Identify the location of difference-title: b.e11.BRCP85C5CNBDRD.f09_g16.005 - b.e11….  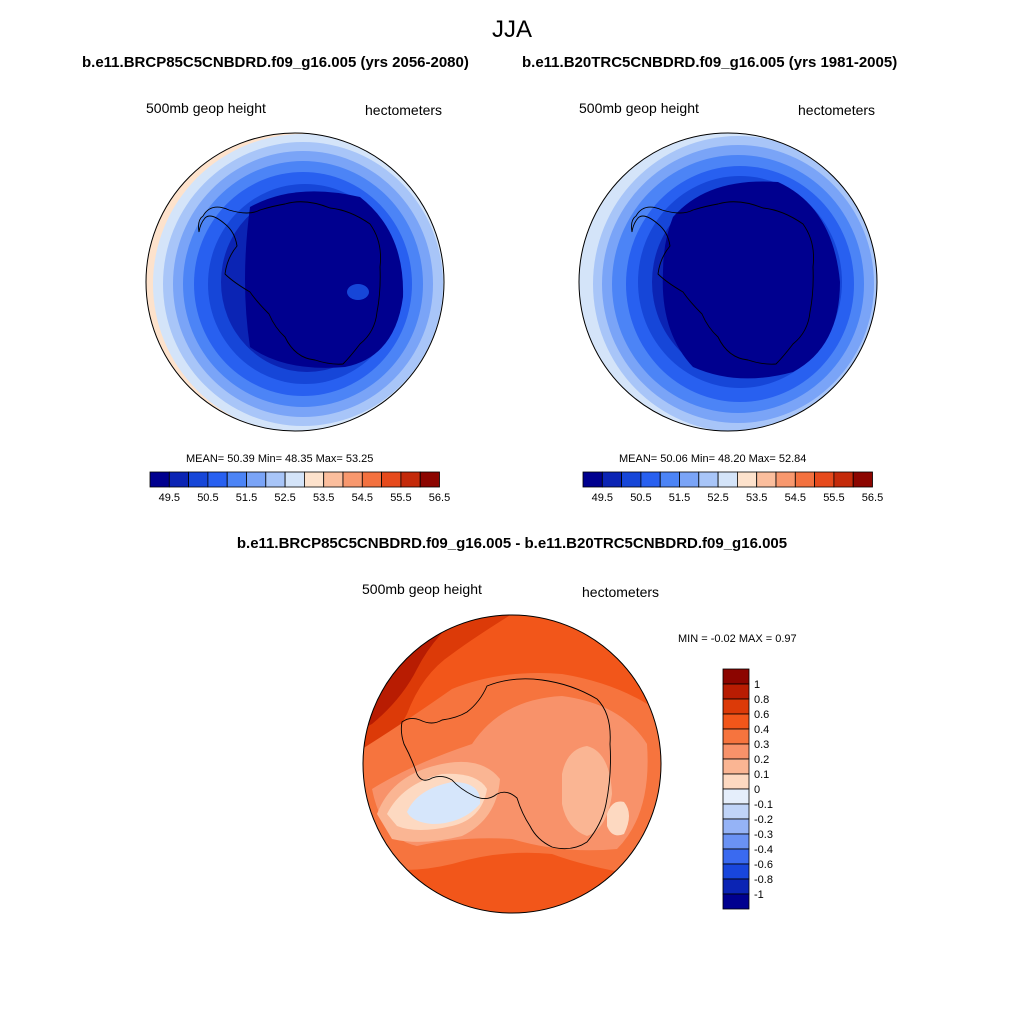
(512, 543).